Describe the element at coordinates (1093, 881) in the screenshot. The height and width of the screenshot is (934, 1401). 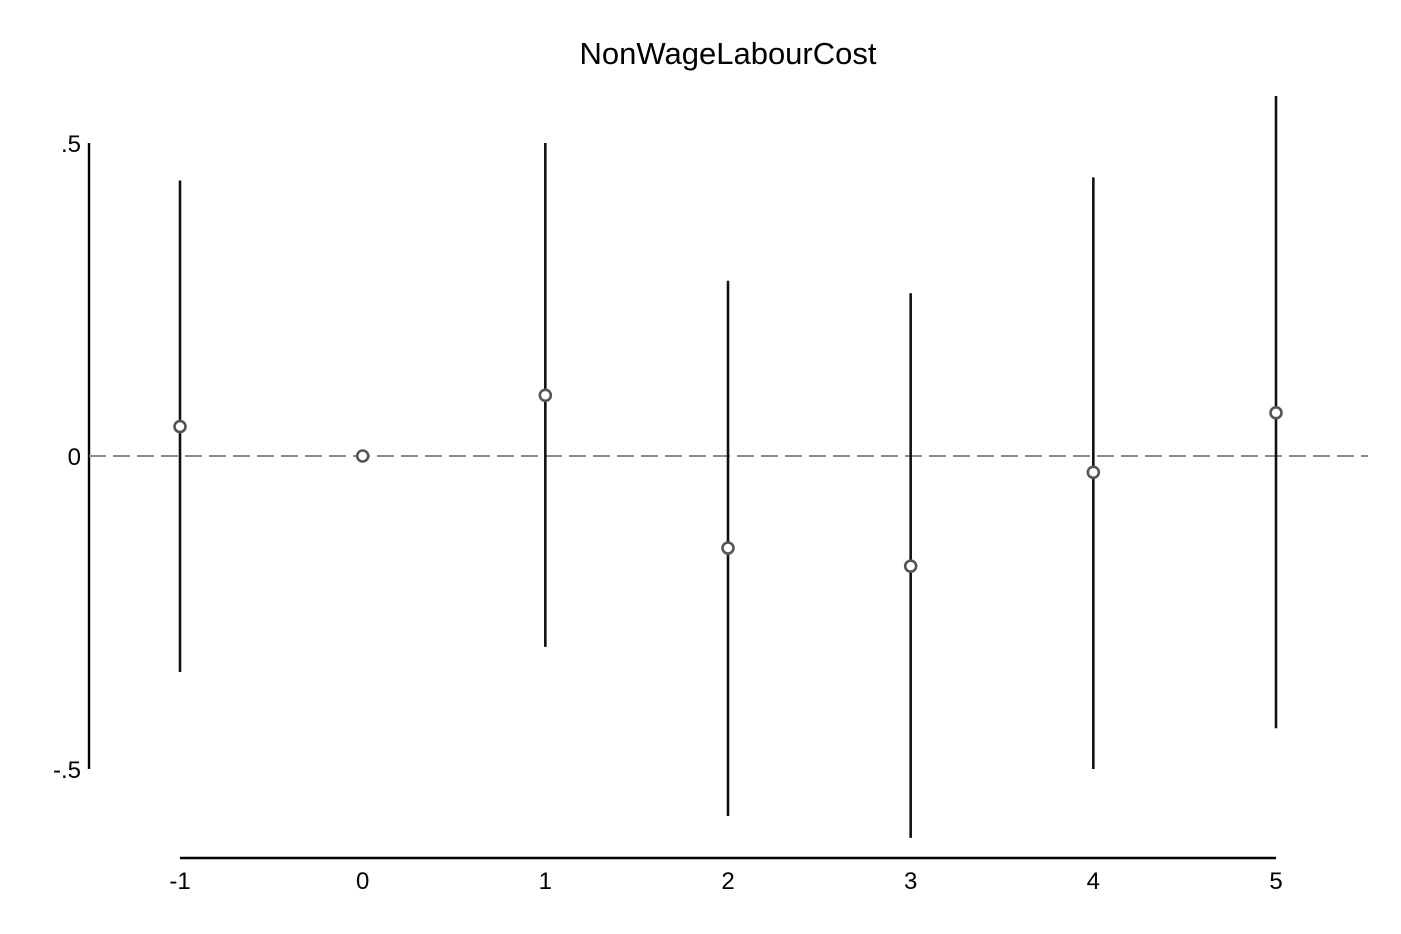
I see `x-tick-label: 4` at that location.